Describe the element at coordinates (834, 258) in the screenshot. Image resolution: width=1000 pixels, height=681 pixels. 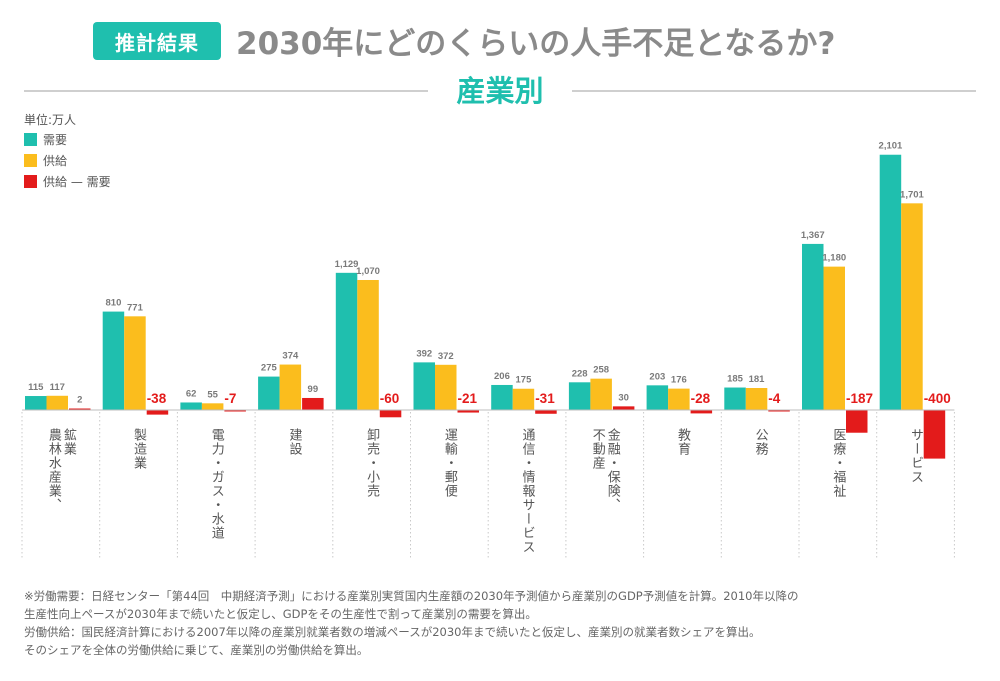
I see `supply-value-label: 1,180` at that location.